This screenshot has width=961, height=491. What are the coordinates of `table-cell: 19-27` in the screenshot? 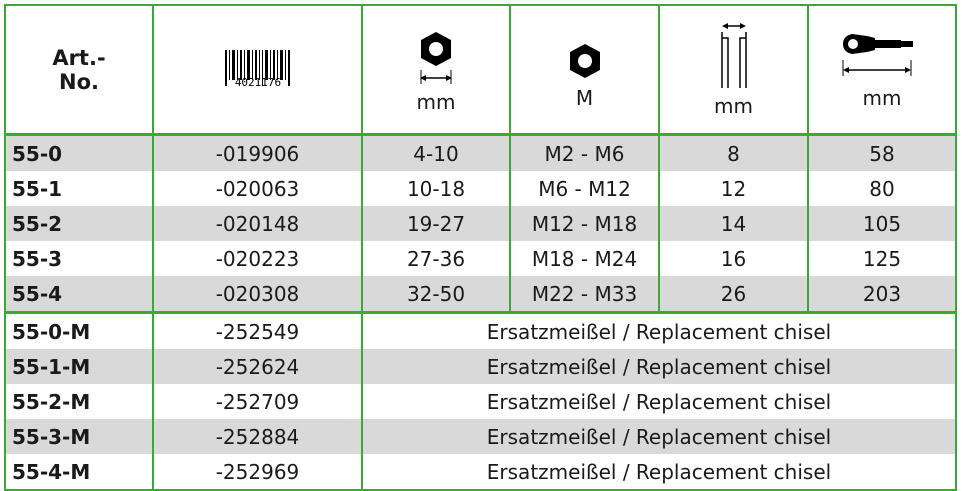 It's located at (436, 223).